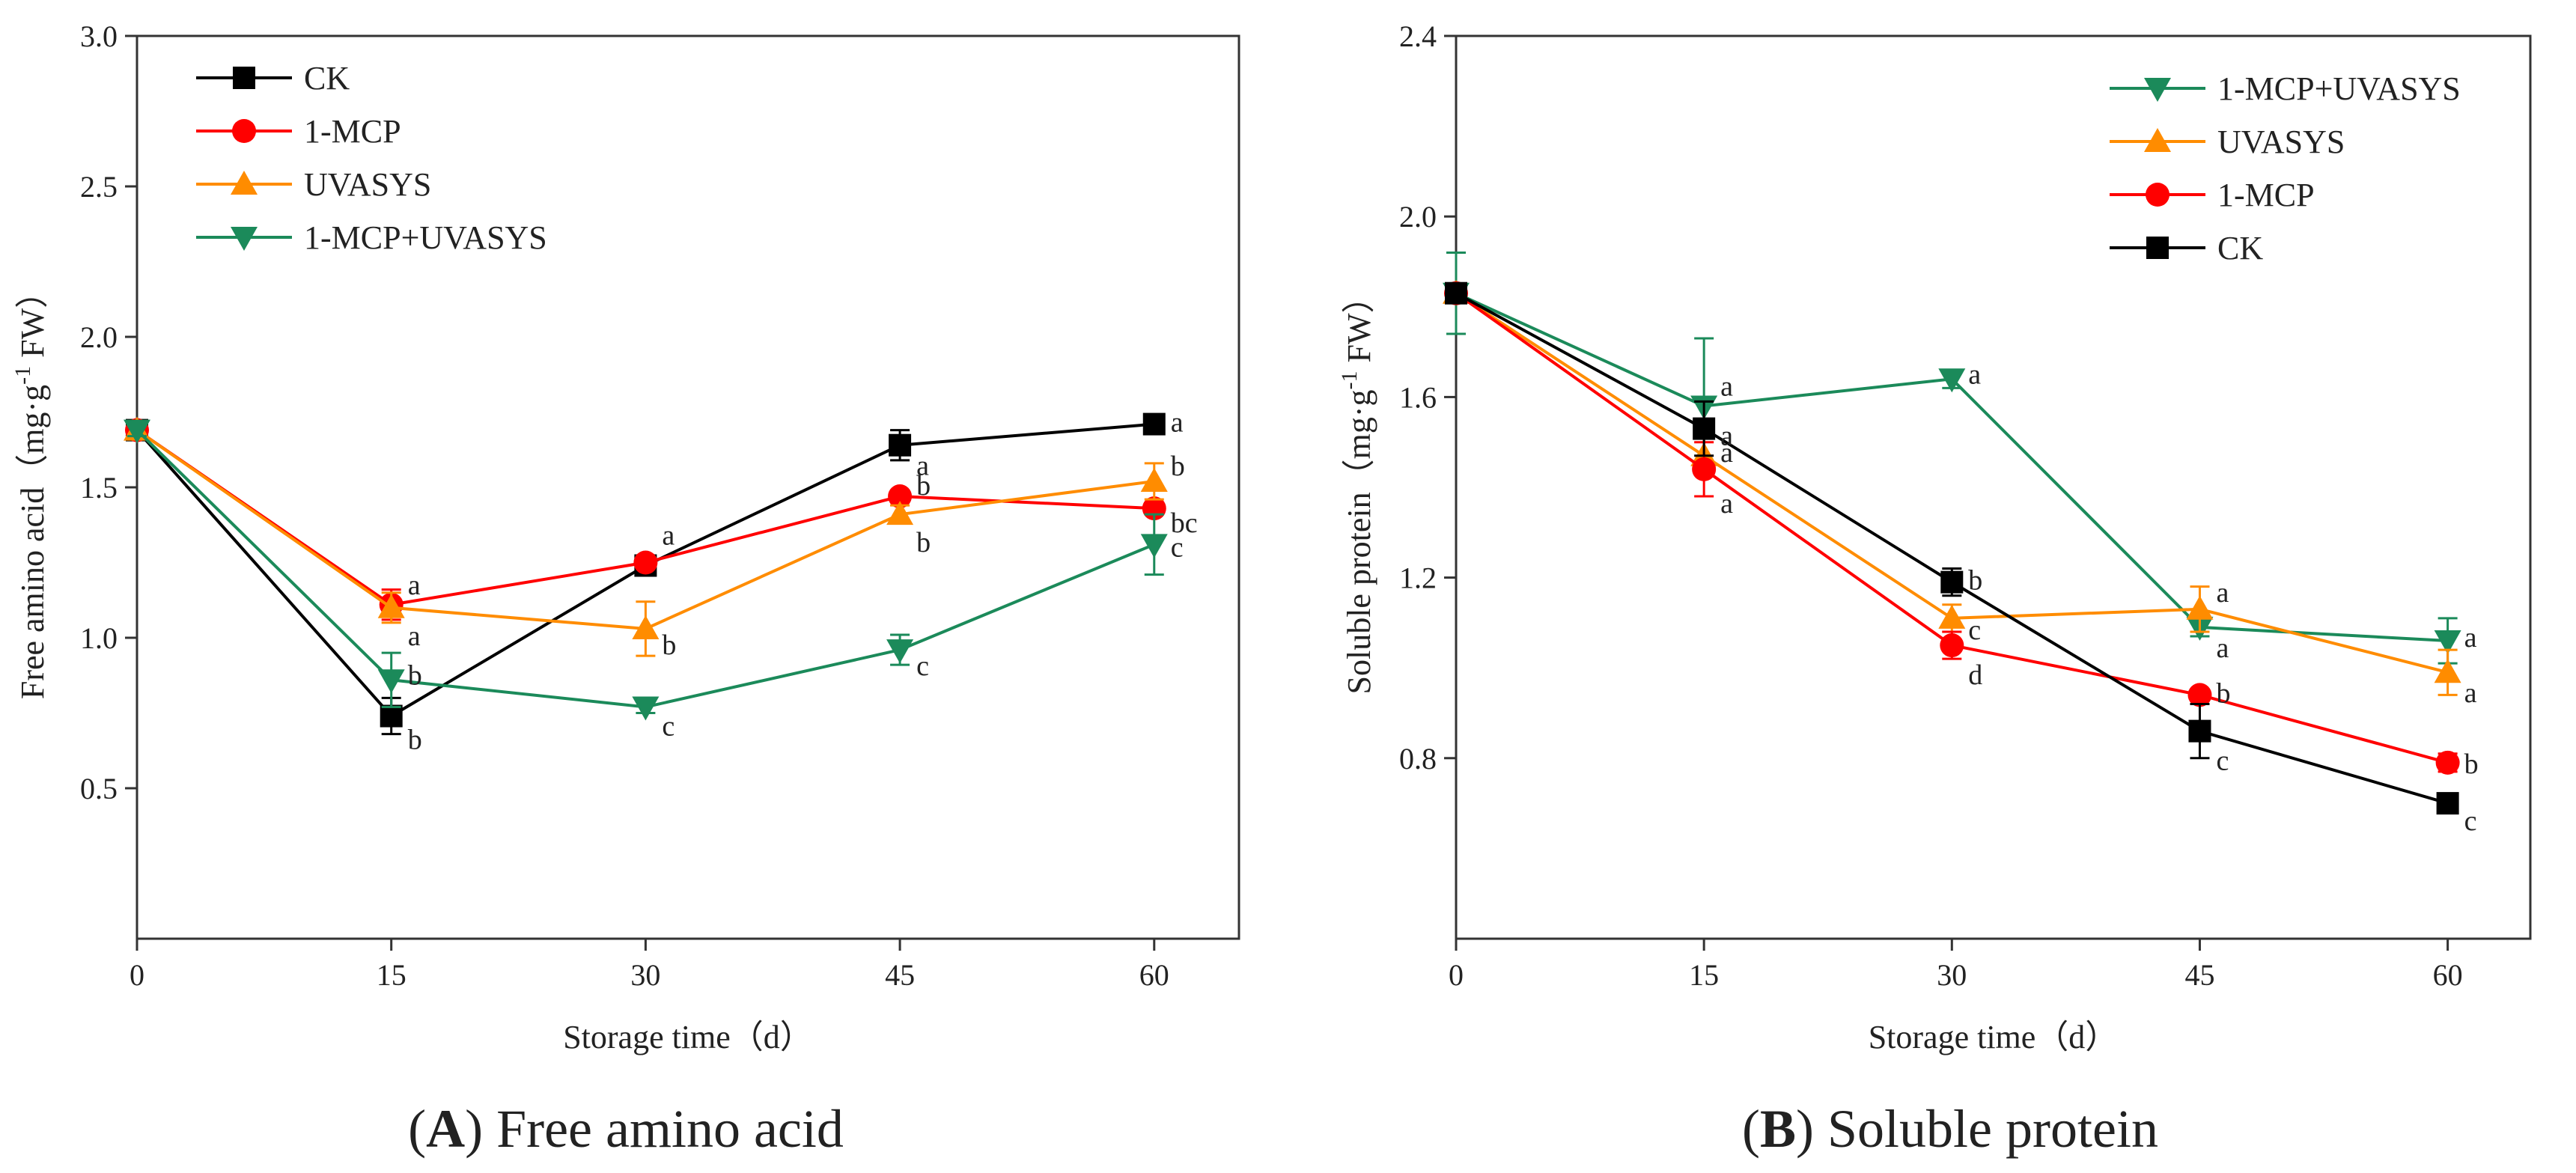 The height and width of the screenshot is (1173, 2576). What do you see at coordinates (99, 788) in the screenshot?
I see `y-tick-label: 0.5` at bounding box center [99, 788].